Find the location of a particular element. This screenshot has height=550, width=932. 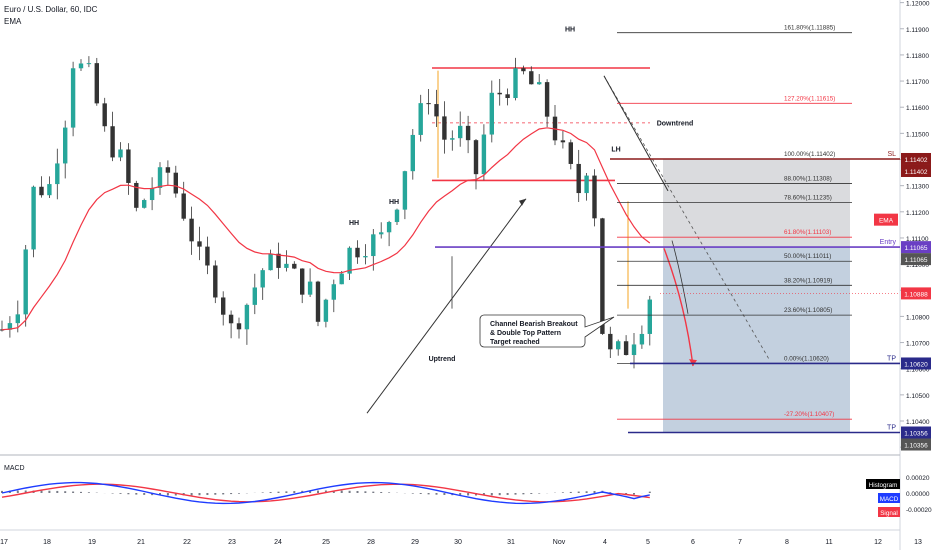

price-tick-label: 1.10800 is located at coordinates (918, 317).